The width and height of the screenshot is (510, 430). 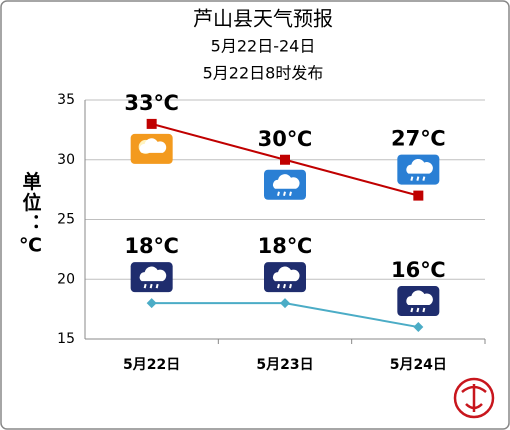 What do you see at coordinates (285, 139) in the screenshot?
I see `data-label: 30℃` at bounding box center [285, 139].